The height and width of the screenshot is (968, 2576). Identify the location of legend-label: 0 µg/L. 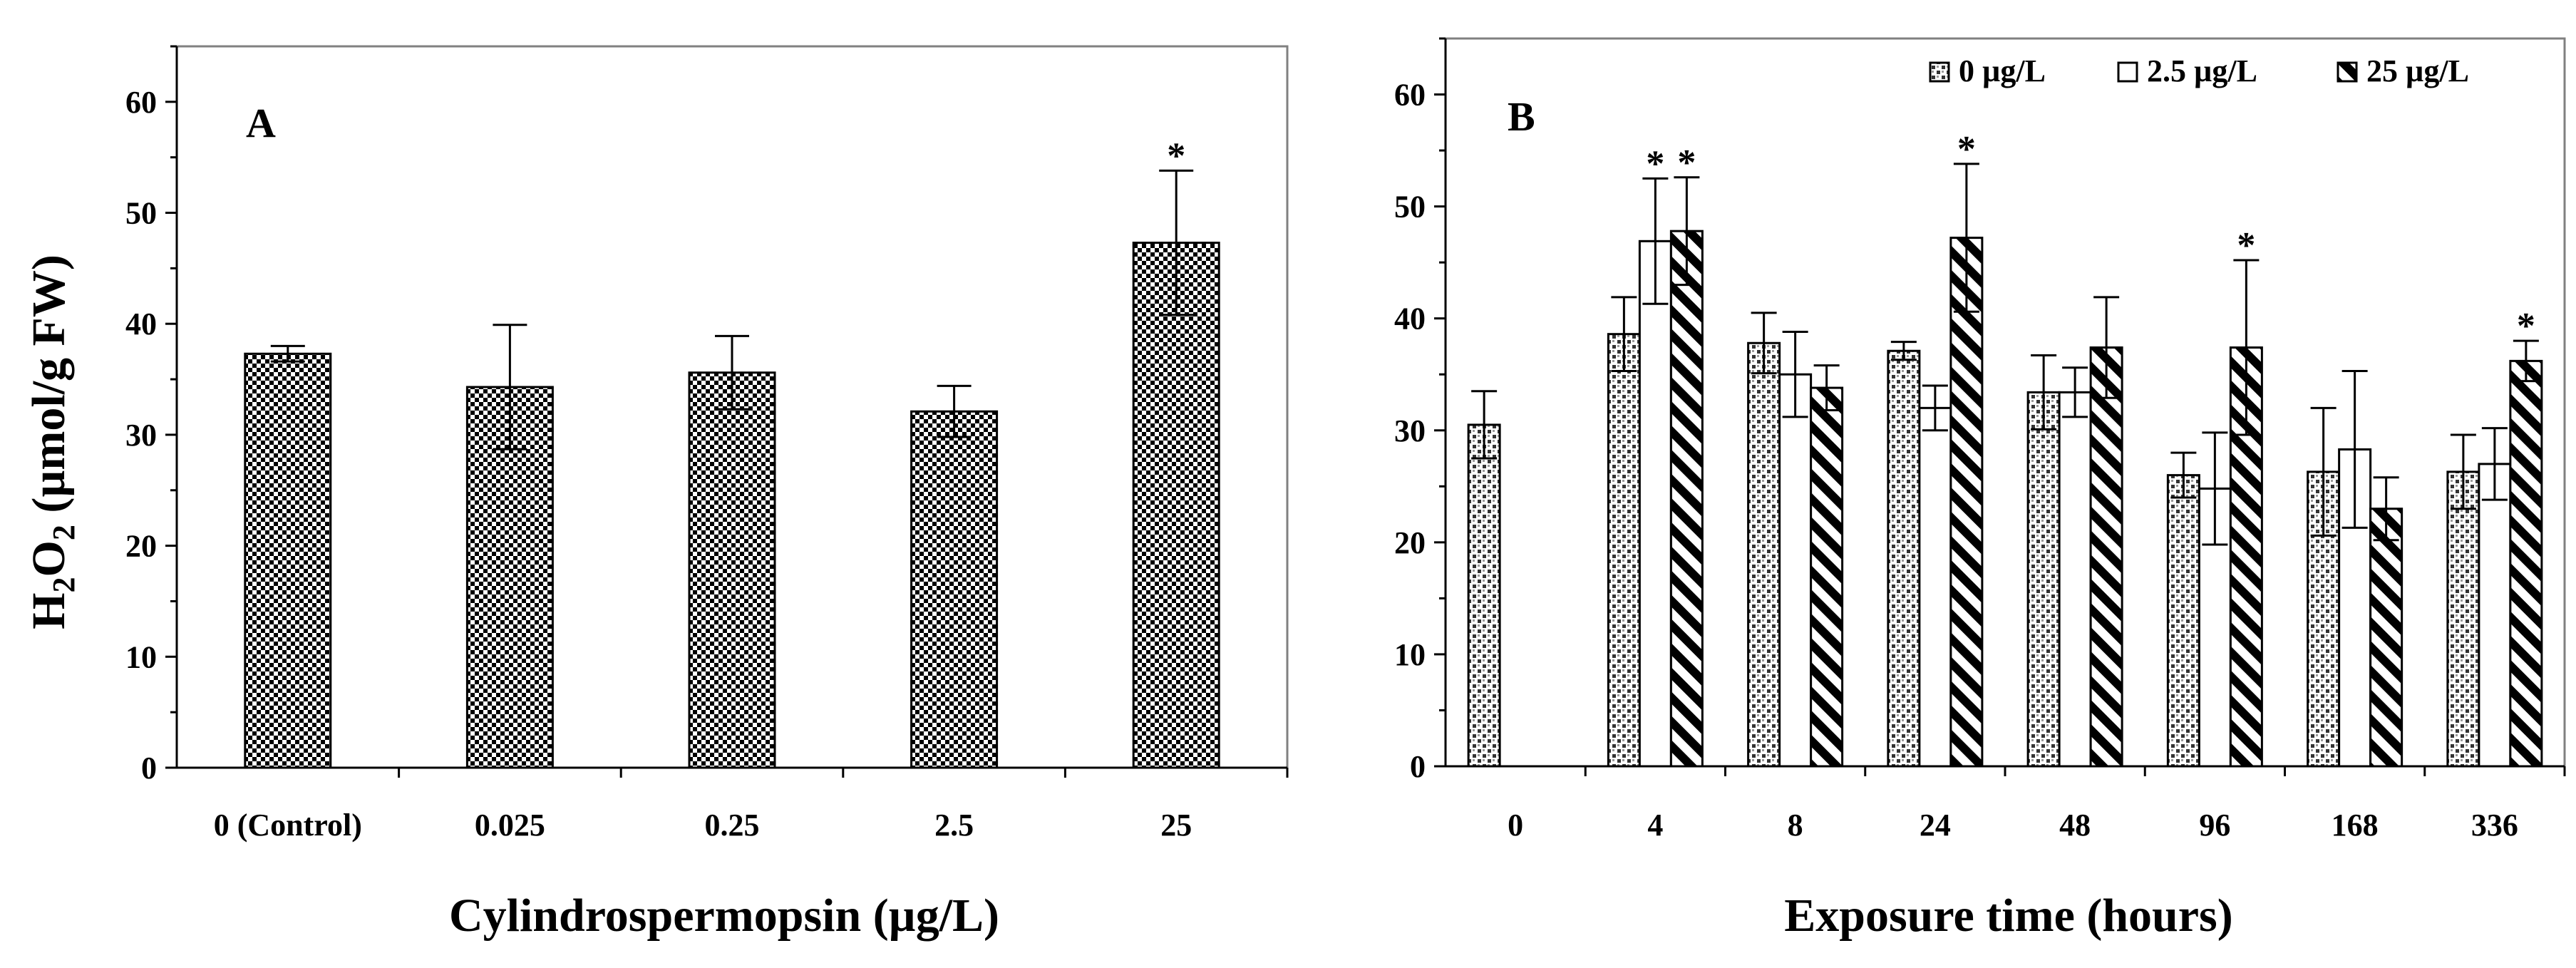
(2002, 70).